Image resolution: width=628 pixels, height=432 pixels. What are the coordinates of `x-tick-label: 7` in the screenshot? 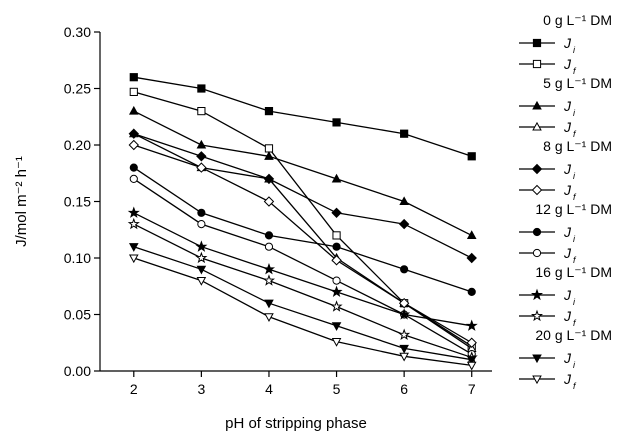 It's located at (472, 389).